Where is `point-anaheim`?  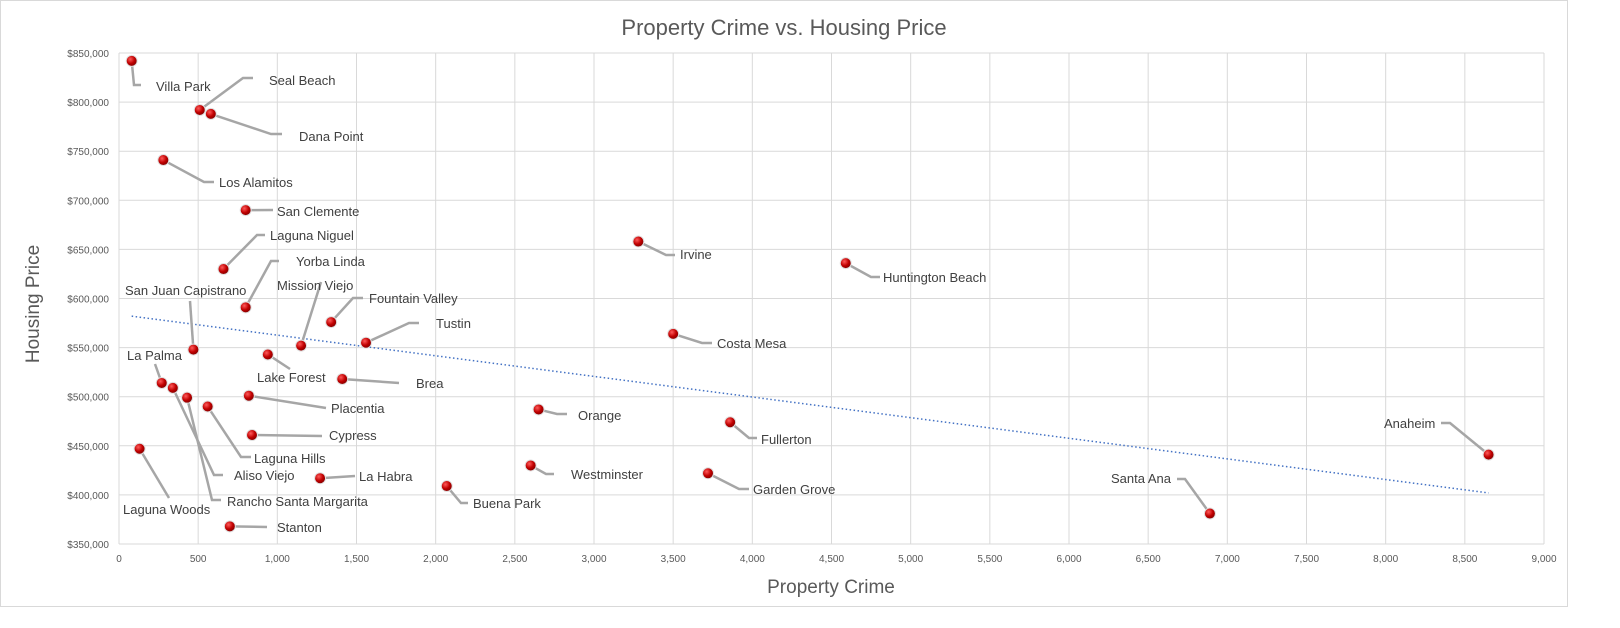 point-anaheim is located at coordinates (1488, 454).